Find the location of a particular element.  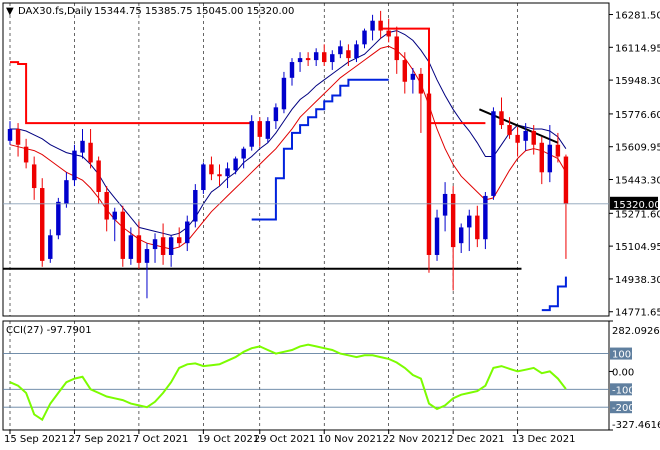

y-tick-label: 15776.60 is located at coordinates (637, 115).